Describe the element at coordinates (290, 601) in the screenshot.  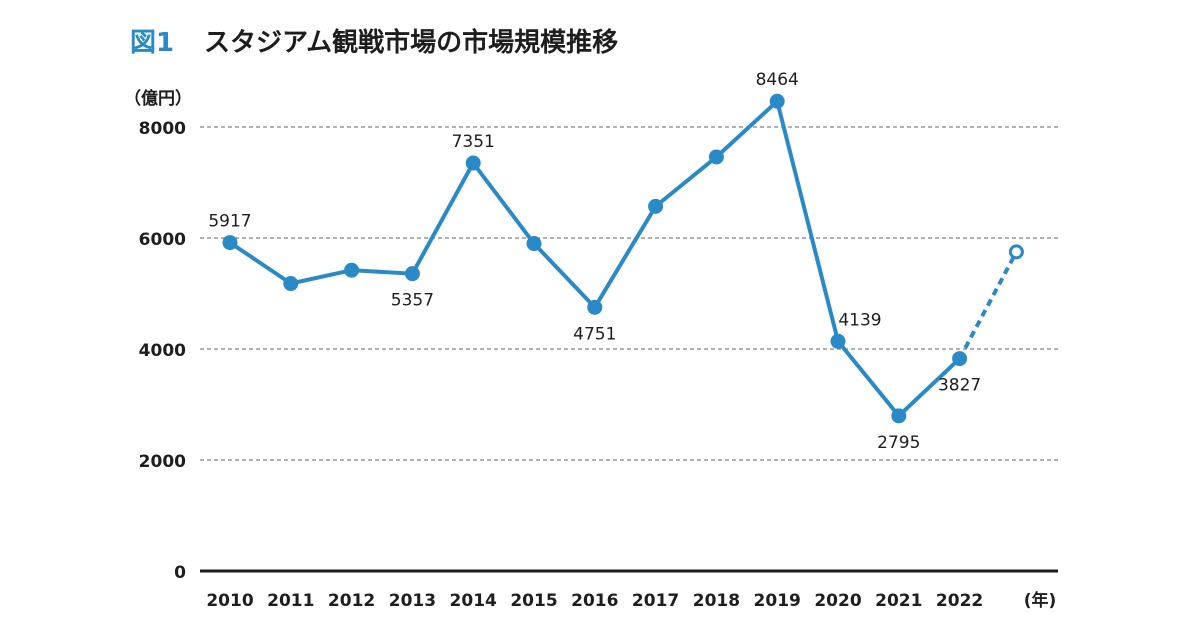
I see `x-tick-label-2011: 2011` at that location.